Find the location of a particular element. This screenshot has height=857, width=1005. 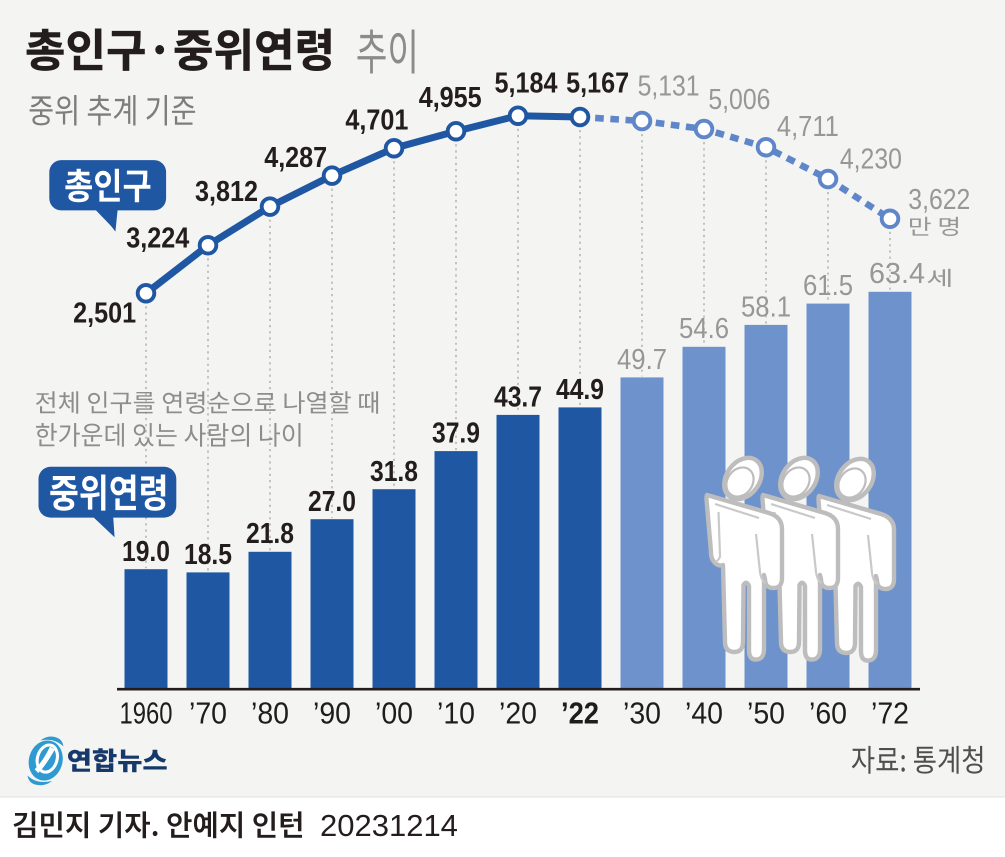

svg-text: 63.4 is located at coordinates (897, 274).